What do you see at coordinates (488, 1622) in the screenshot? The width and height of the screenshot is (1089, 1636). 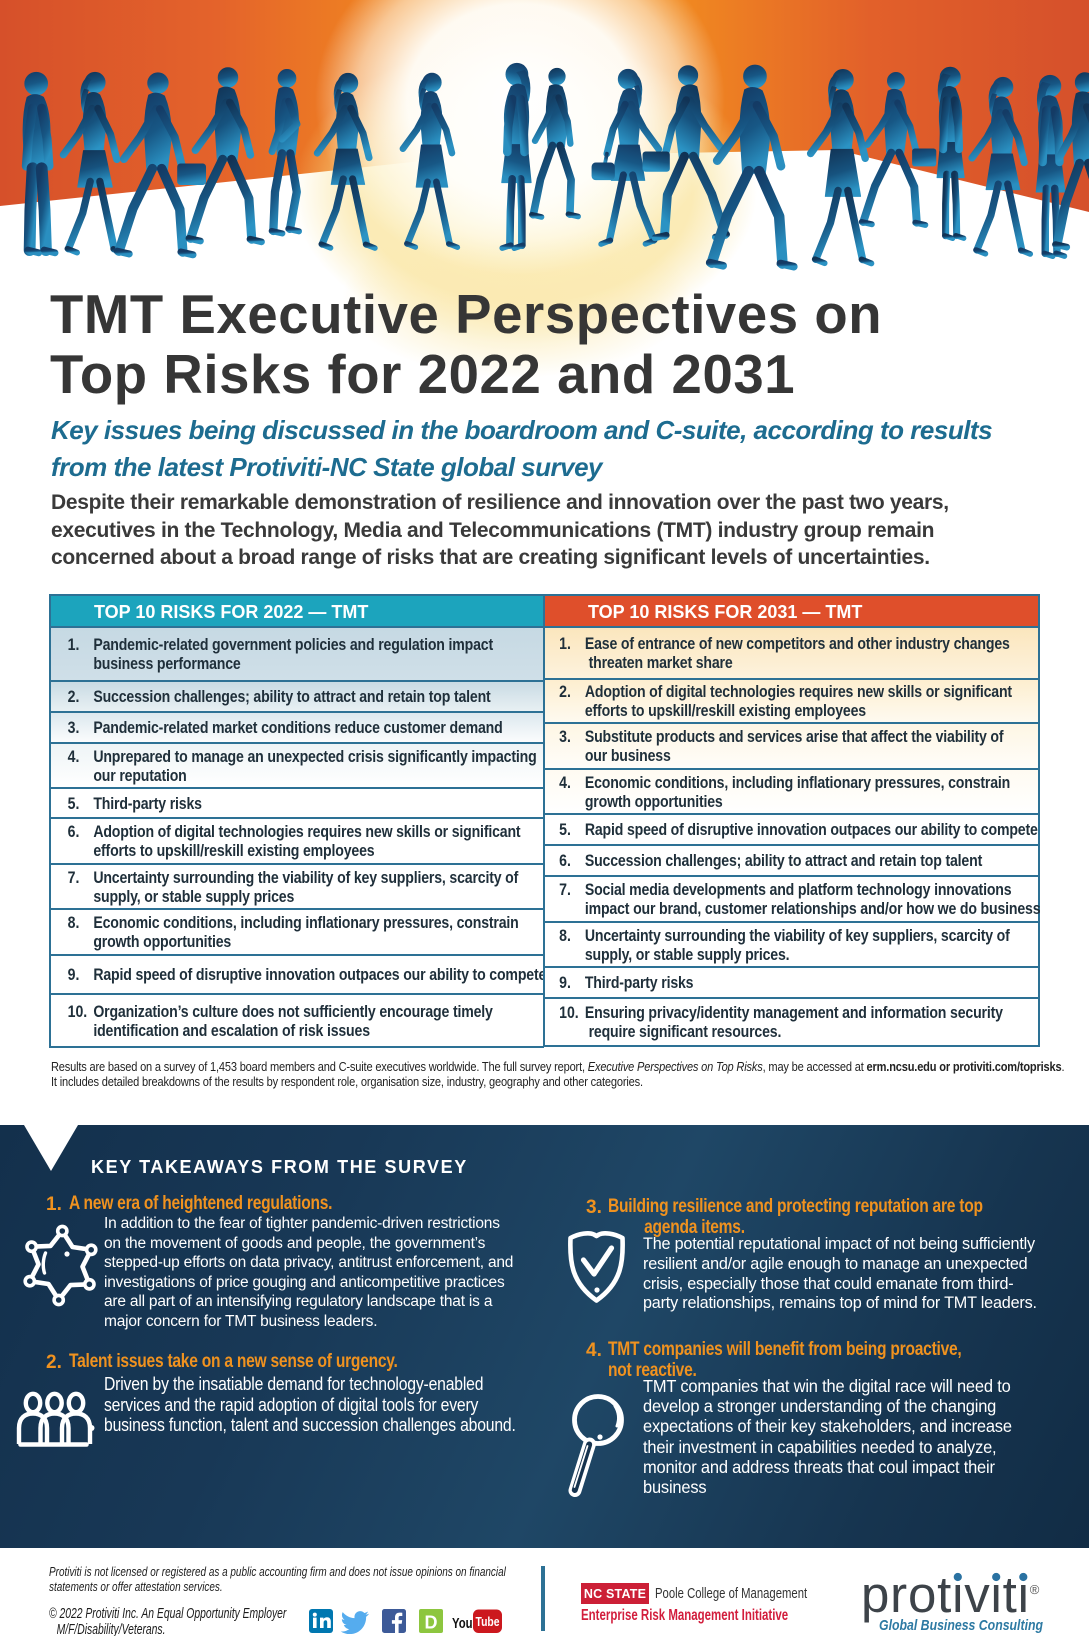 I see `svg-text: Tube` at bounding box center [488, 1622].